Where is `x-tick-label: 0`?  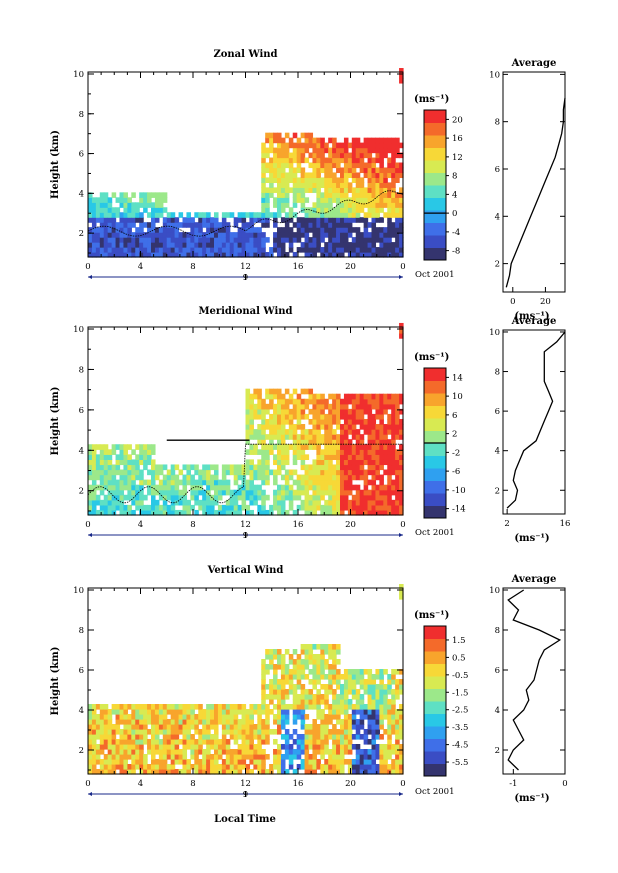 x-tick-label: 0 is located at coordinates (402, 784).